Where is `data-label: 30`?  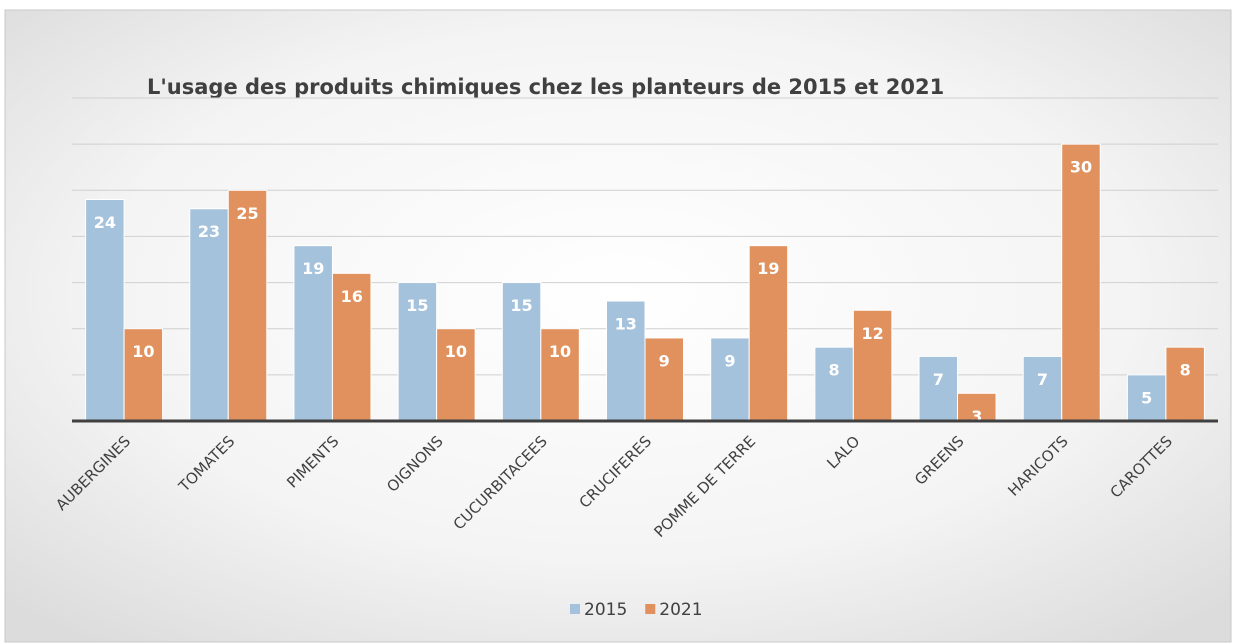
data-label: 30 is located at coordinates (1081, 167).